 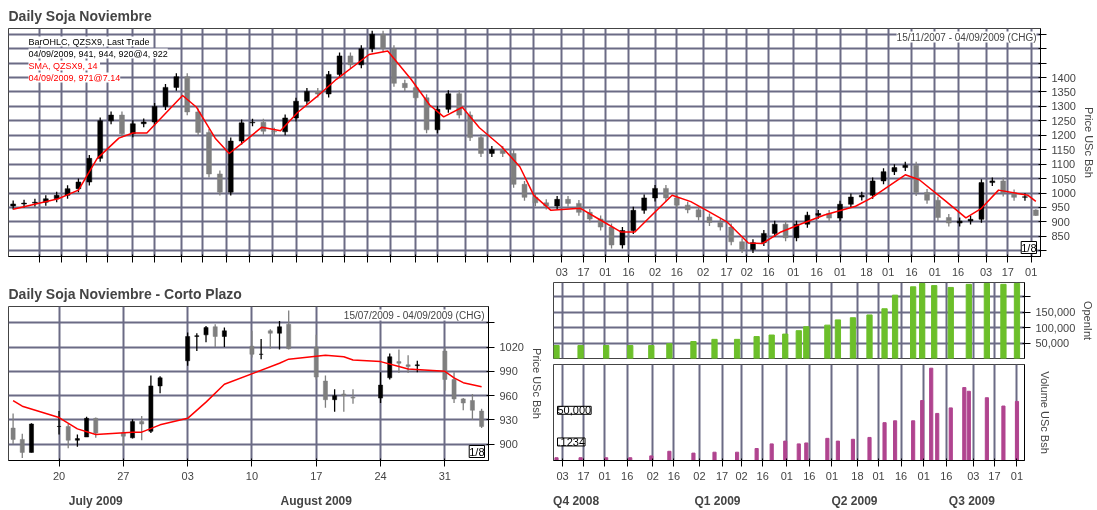 What do you see at coordinates (511, 347) in the screenshot?
I see `y-tick-label: 1020` at bounding box center [511, 347].